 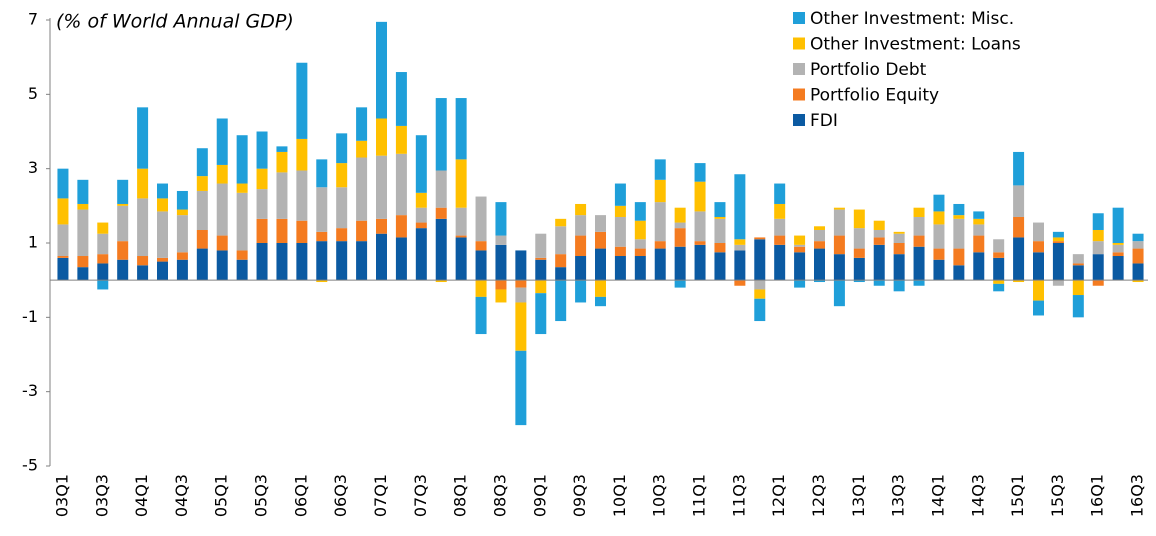 What do you see at coordinates (898, 495) in the screenshot?
I see `x-tick-label: 13Q3` at bounding box center [898, 495].